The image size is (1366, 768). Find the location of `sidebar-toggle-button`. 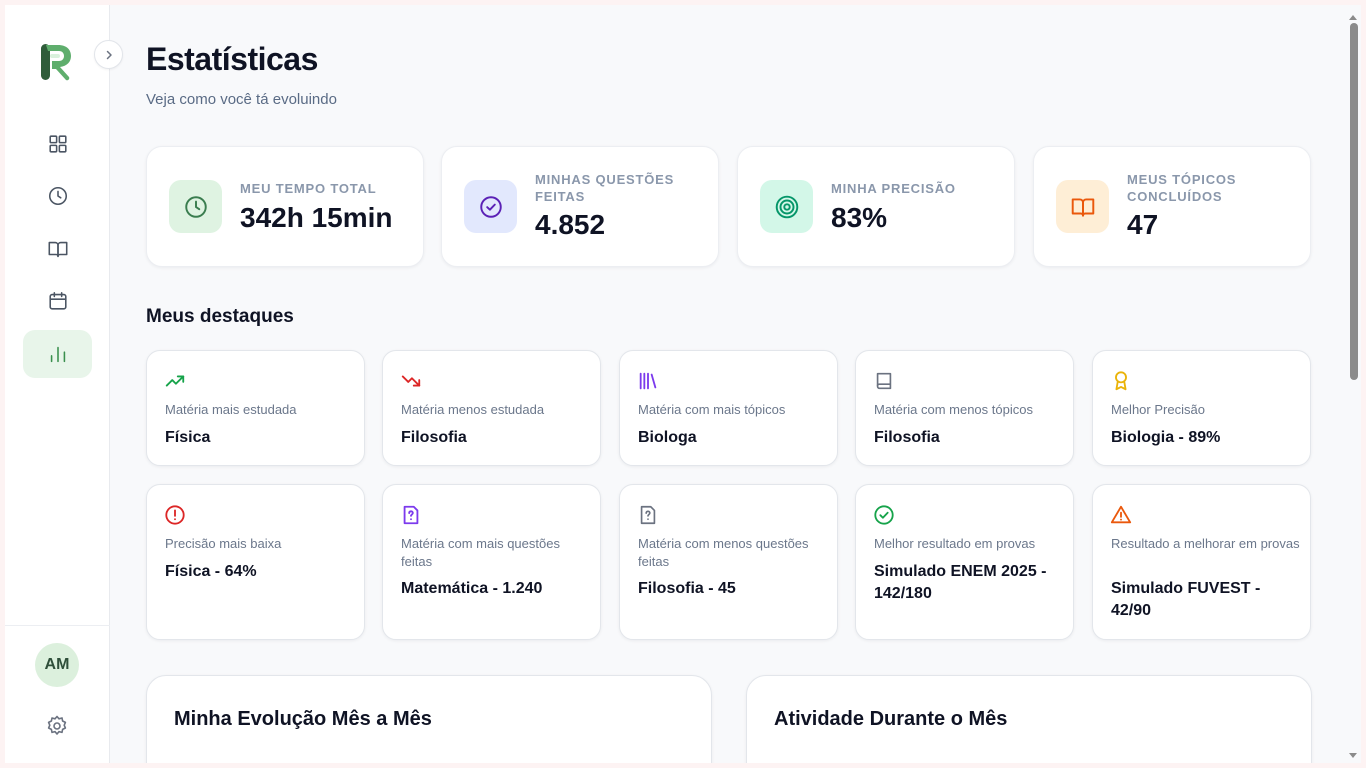

sidebar-toggle-button is located at coordinates (108, 54).